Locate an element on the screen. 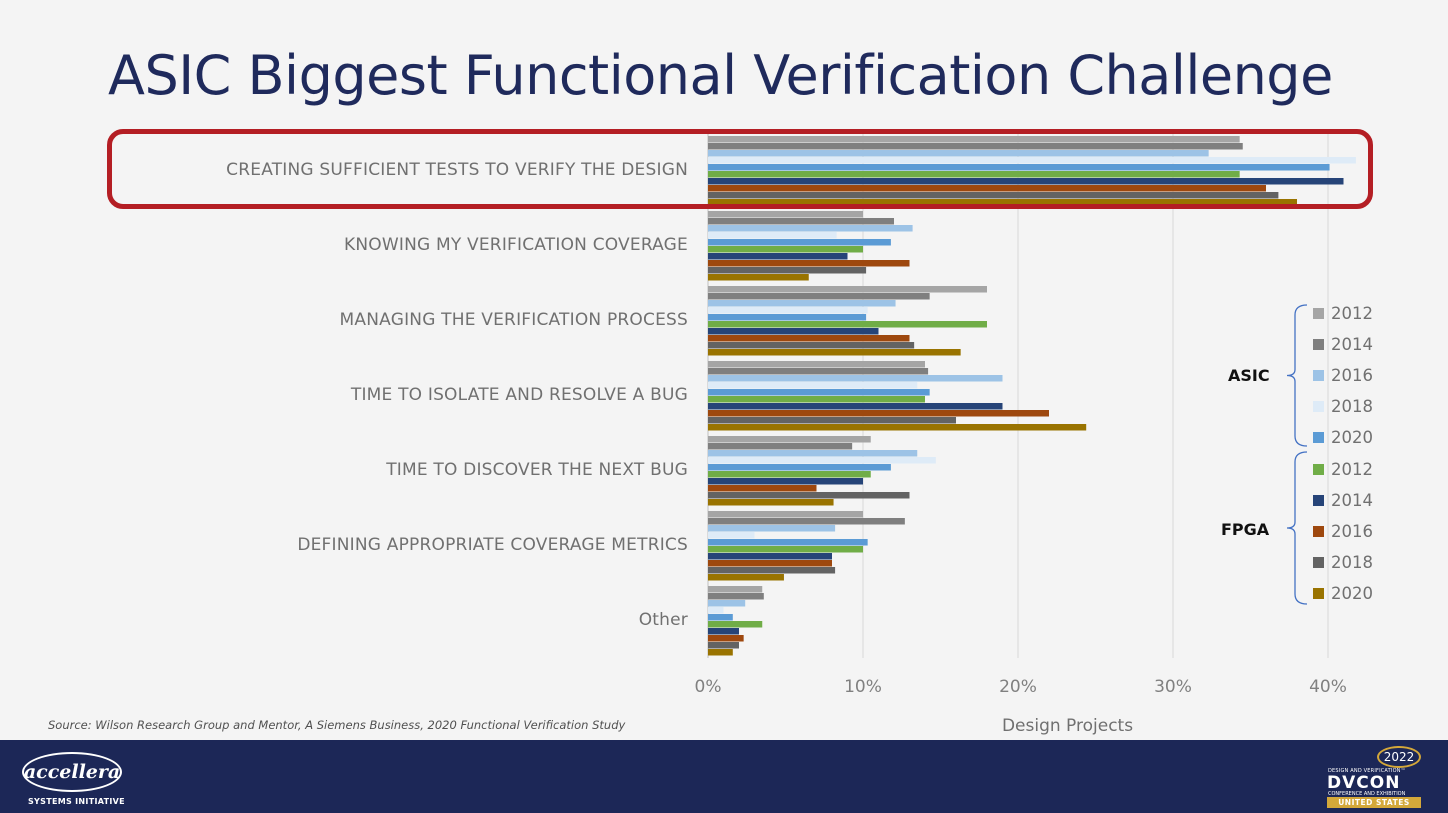 This screenshot has height=813, width=1448. legend-group-fpga: FPGA is located at coordinates (1245, 529).